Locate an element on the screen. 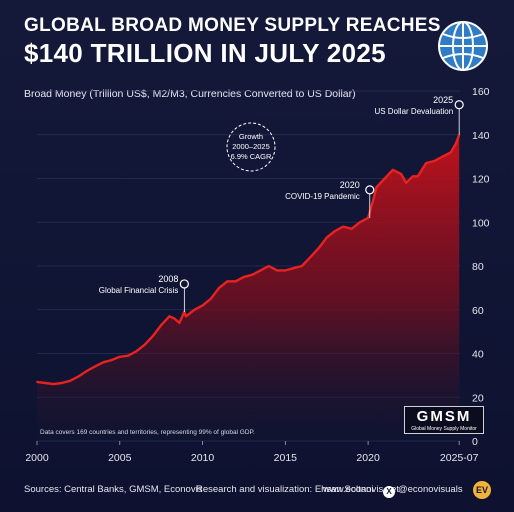 Image resolution: width=514 pixels, height=512 pixels. x-tick-label-2015: 2015 is located at coordinates (286, 458).